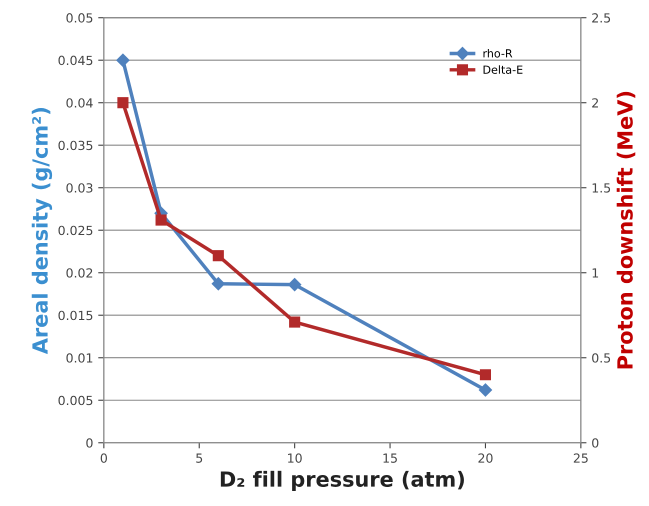 The height and width of the screenshot is (506, 649). Describe the element at coordinates (601, 358) in the screenshot. I see `y2-tick-label: 0.5` at that location.